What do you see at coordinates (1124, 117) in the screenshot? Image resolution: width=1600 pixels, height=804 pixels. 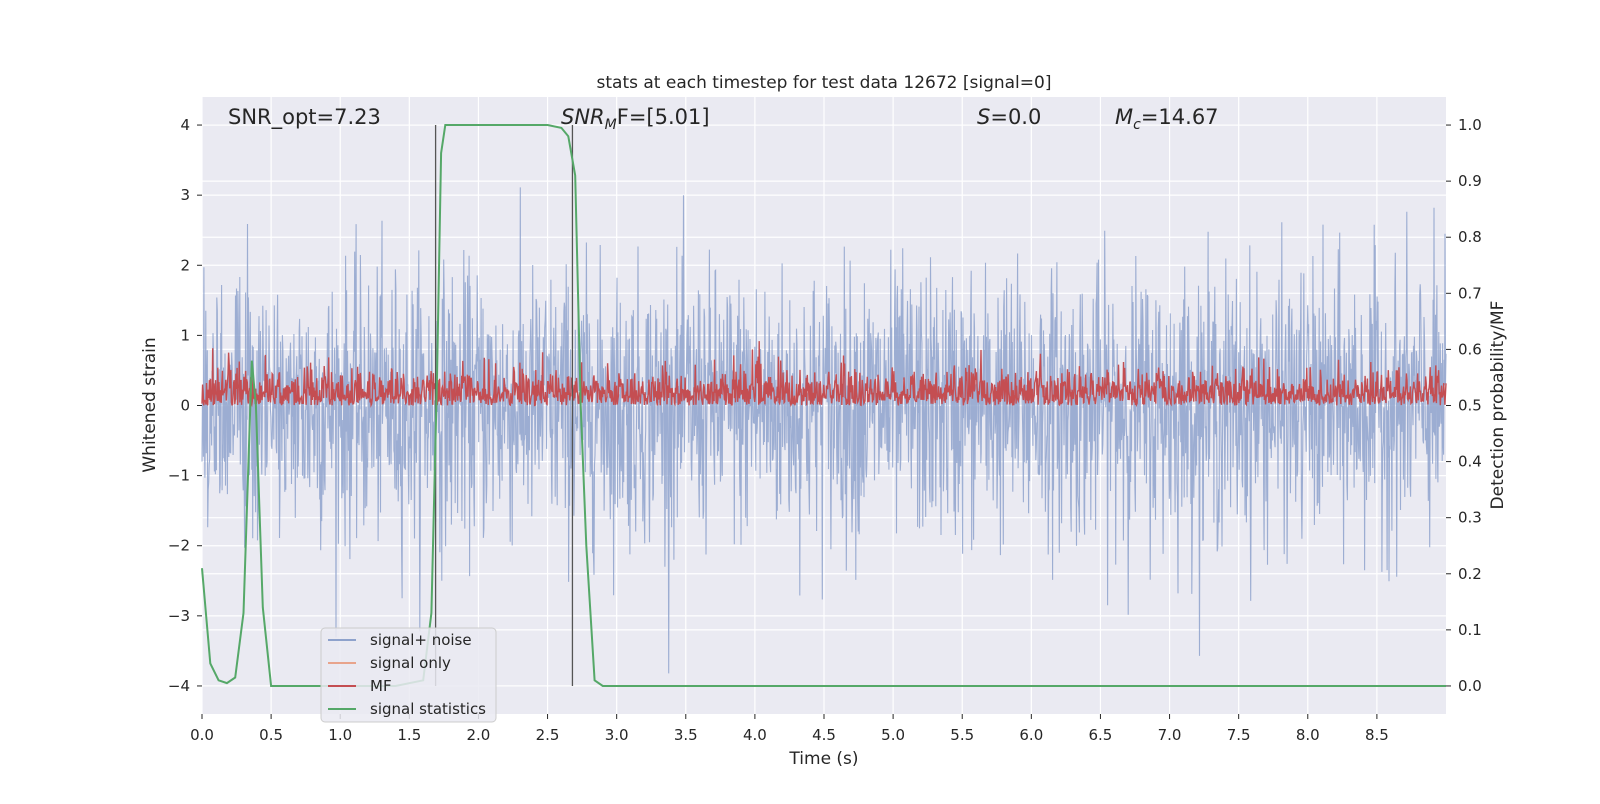 I see `mc-base: M` at bounding box center [1124, 117].